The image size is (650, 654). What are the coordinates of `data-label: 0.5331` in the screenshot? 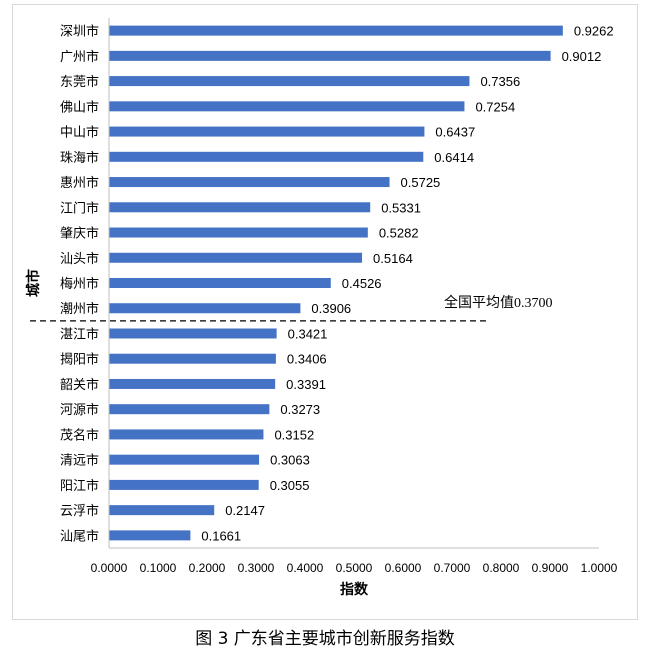 It's located at (401, 207).